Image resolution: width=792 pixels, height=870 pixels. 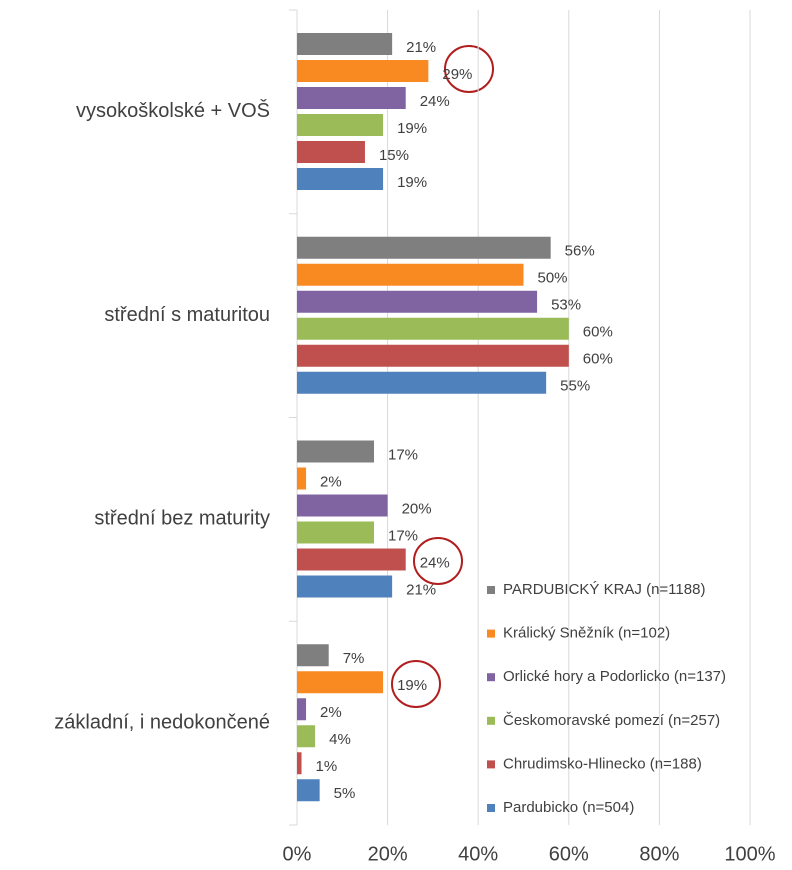 I want to click on legend-label: Pardubicko (n=504), so click(x=568, y=807).